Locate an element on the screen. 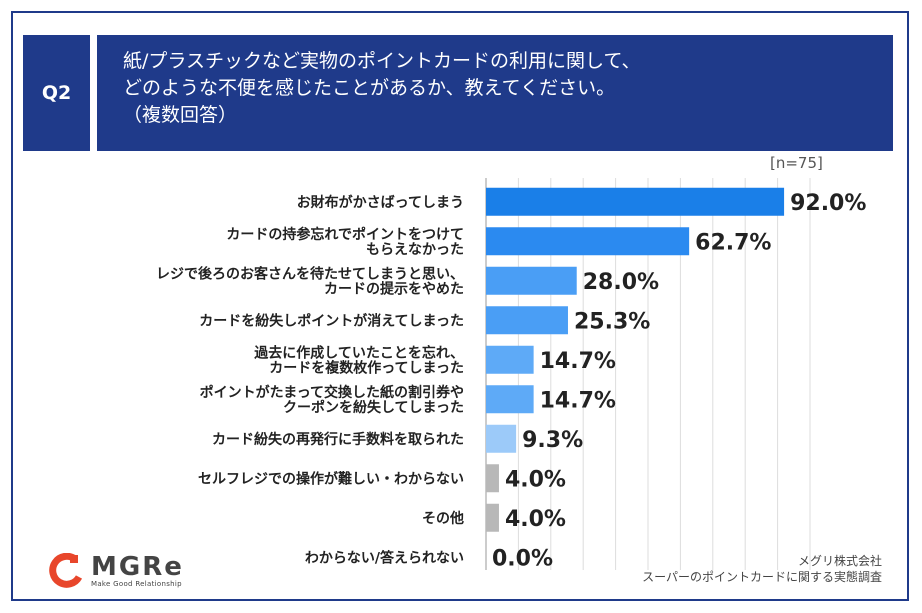 This screenshot has width=922, height=613. value-label: 92.0% is located at coordinates (828, 203).